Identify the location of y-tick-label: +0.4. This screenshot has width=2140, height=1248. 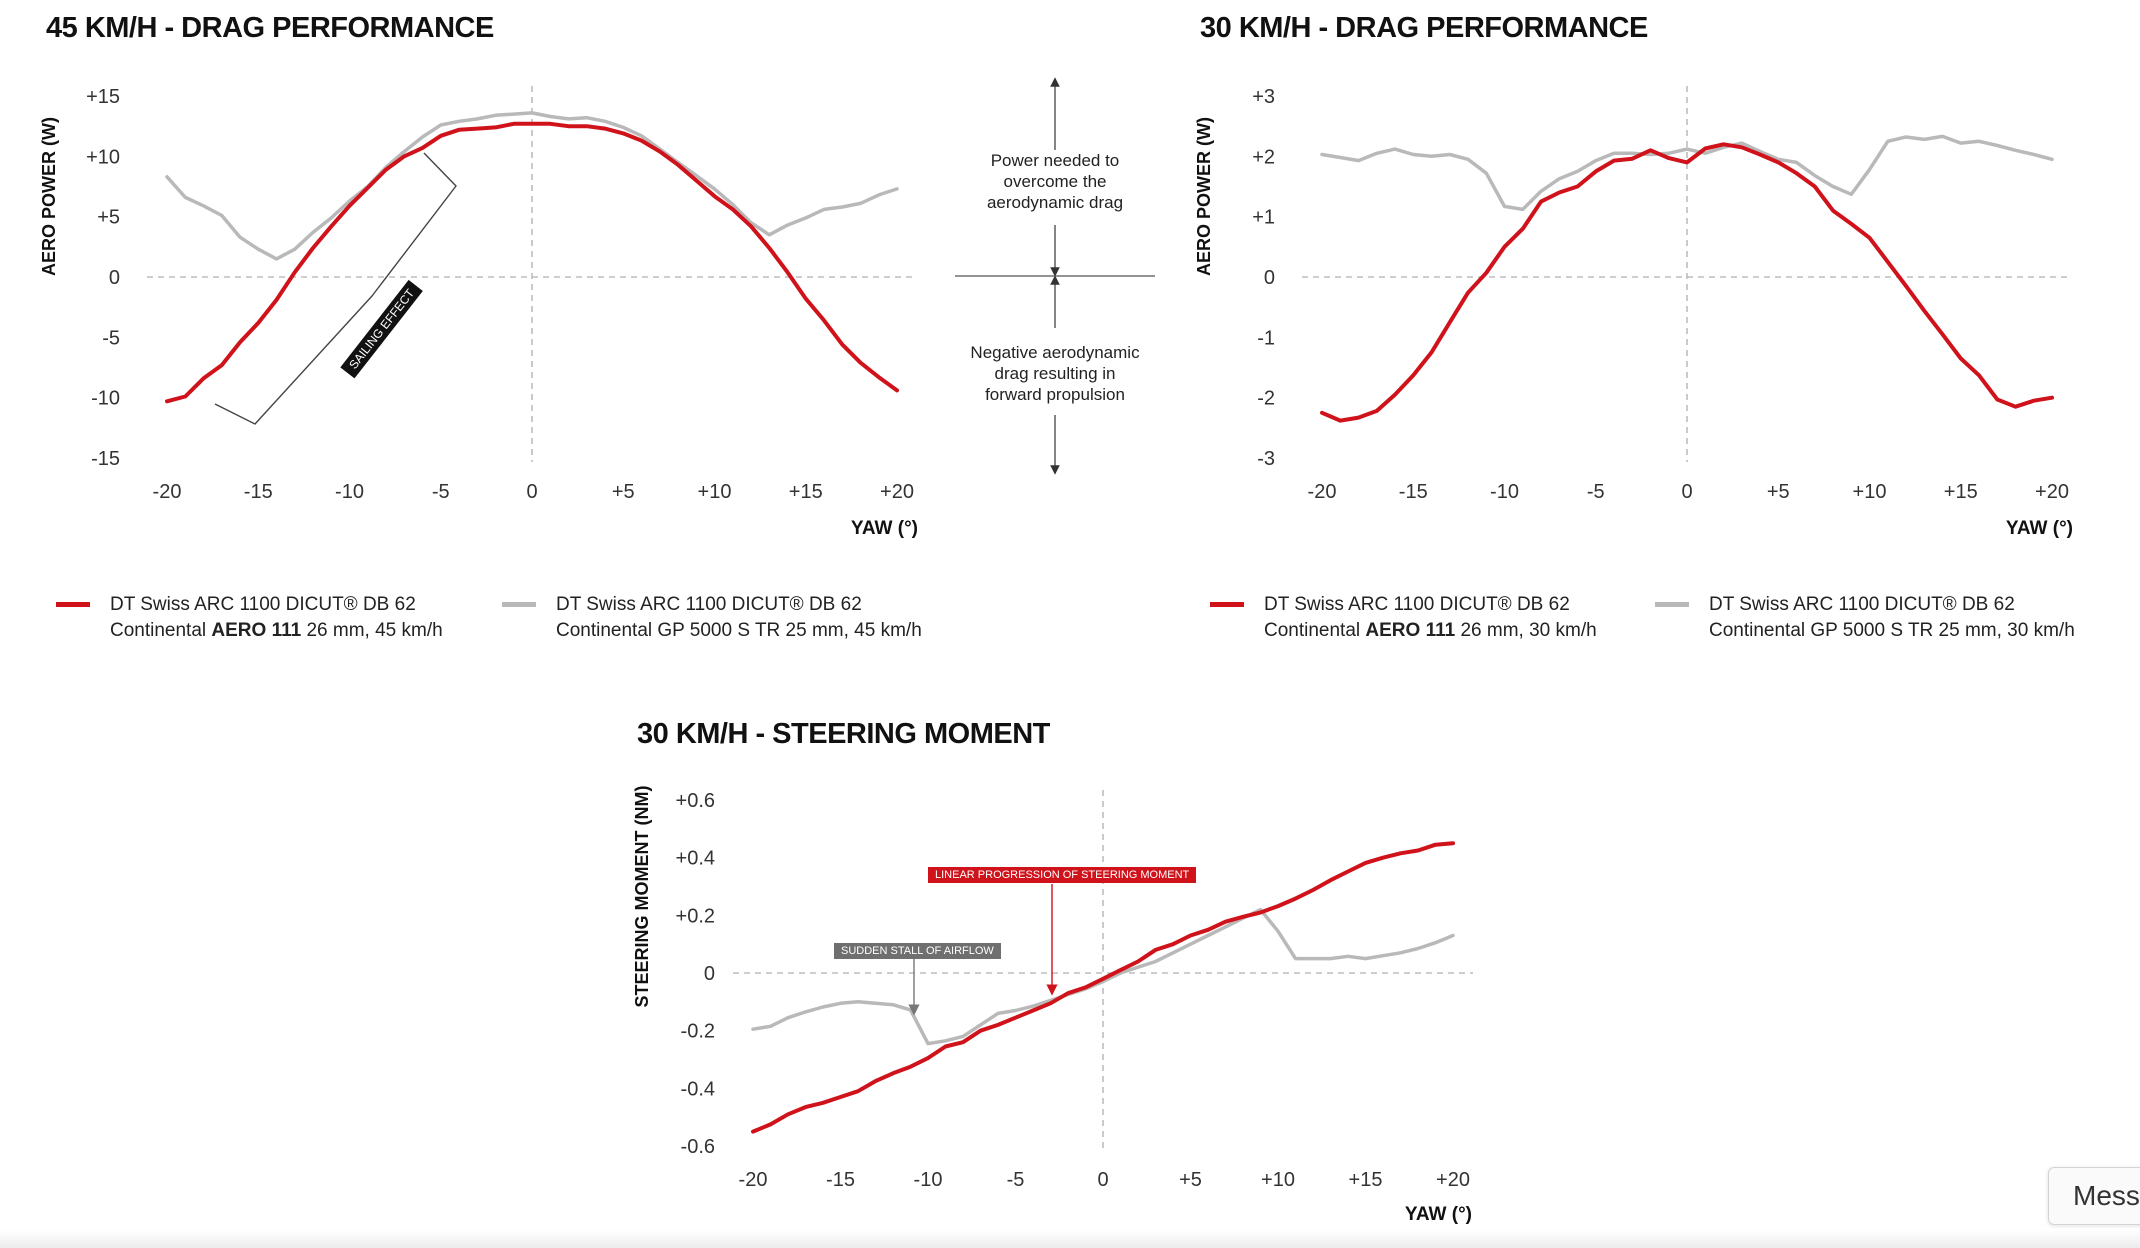
(695, 859).